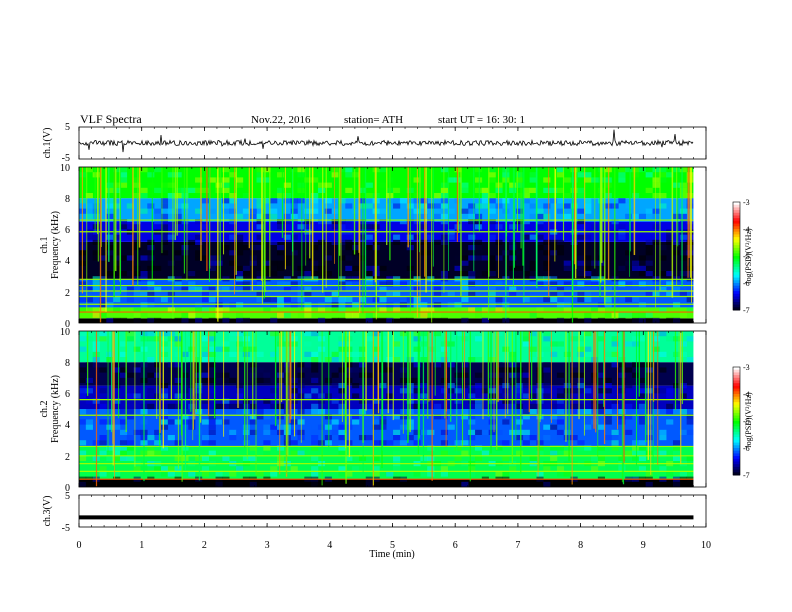 Image resolution: width=792 pixels, height=612 pixels. Describe the element at coordinates (699, 245) in the screenshot. I see `spectrogram-nodata` at that location.